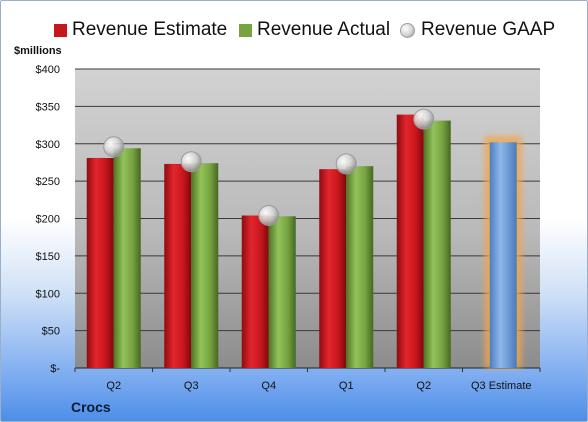  I want to click on y-tick-label: $-, so click(55, 369).